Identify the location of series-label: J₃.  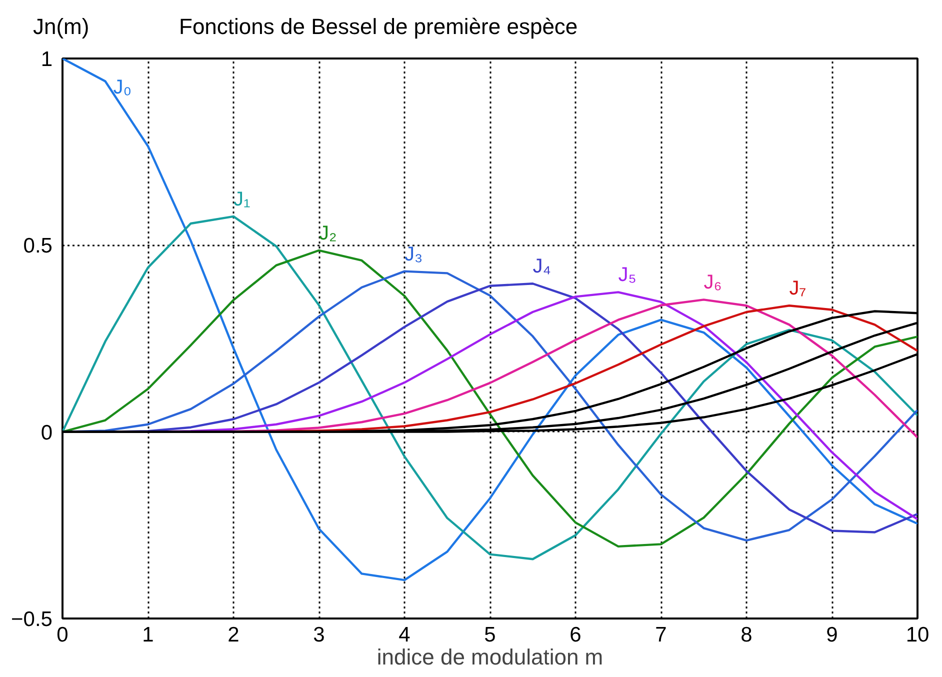
(413, 254).